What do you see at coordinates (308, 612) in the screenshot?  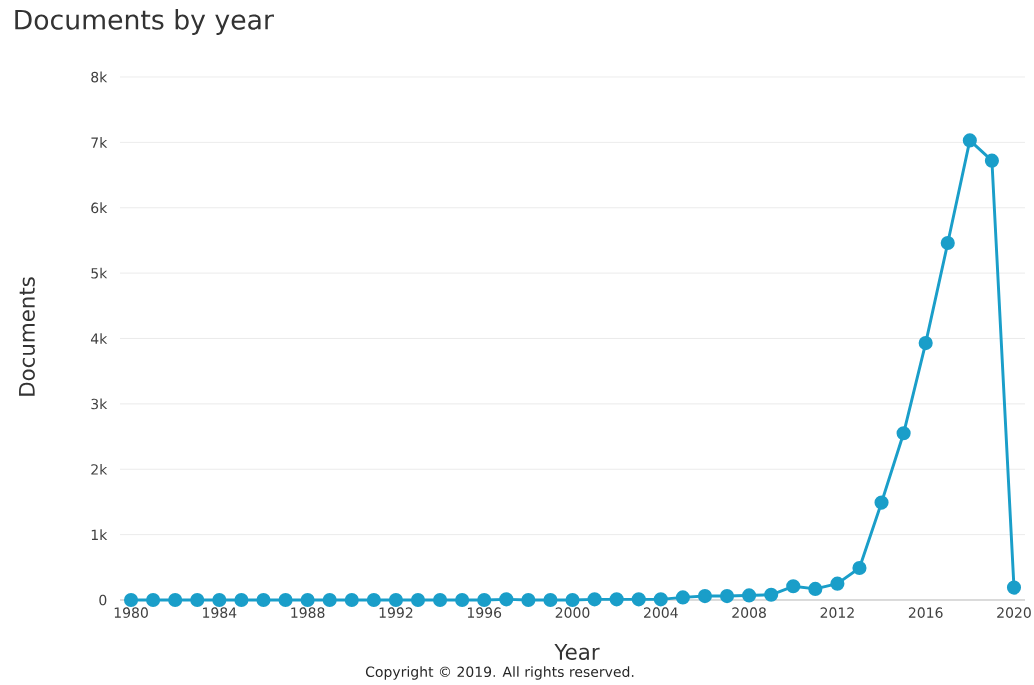 I see `x-tick-label: 1988` at bounding box center [308, 612].